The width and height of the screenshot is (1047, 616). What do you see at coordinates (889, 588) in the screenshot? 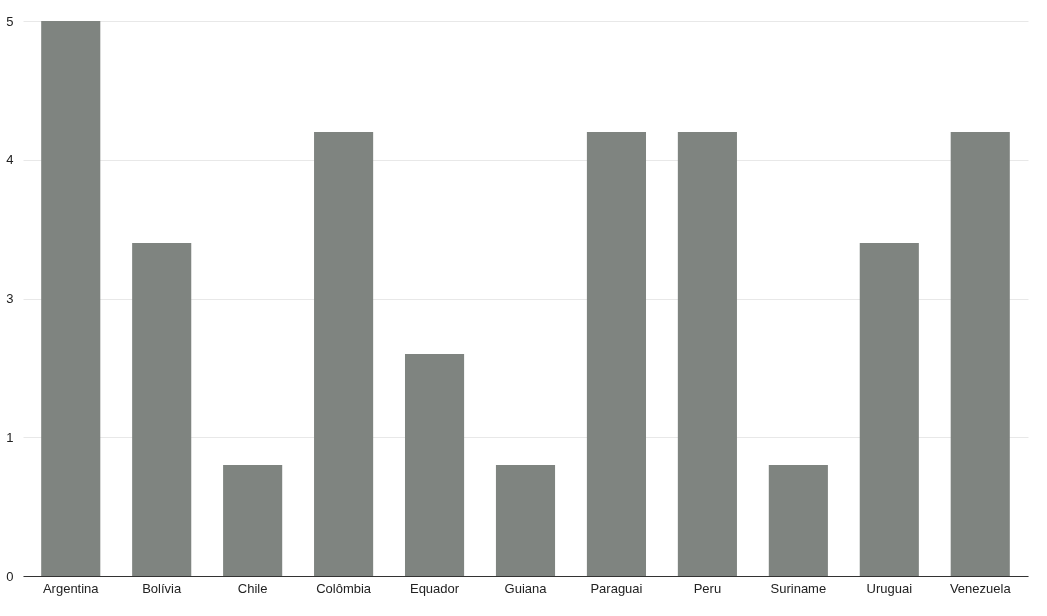
I see `x-tick-label: Uruguai` at bounding box center [889, 588].